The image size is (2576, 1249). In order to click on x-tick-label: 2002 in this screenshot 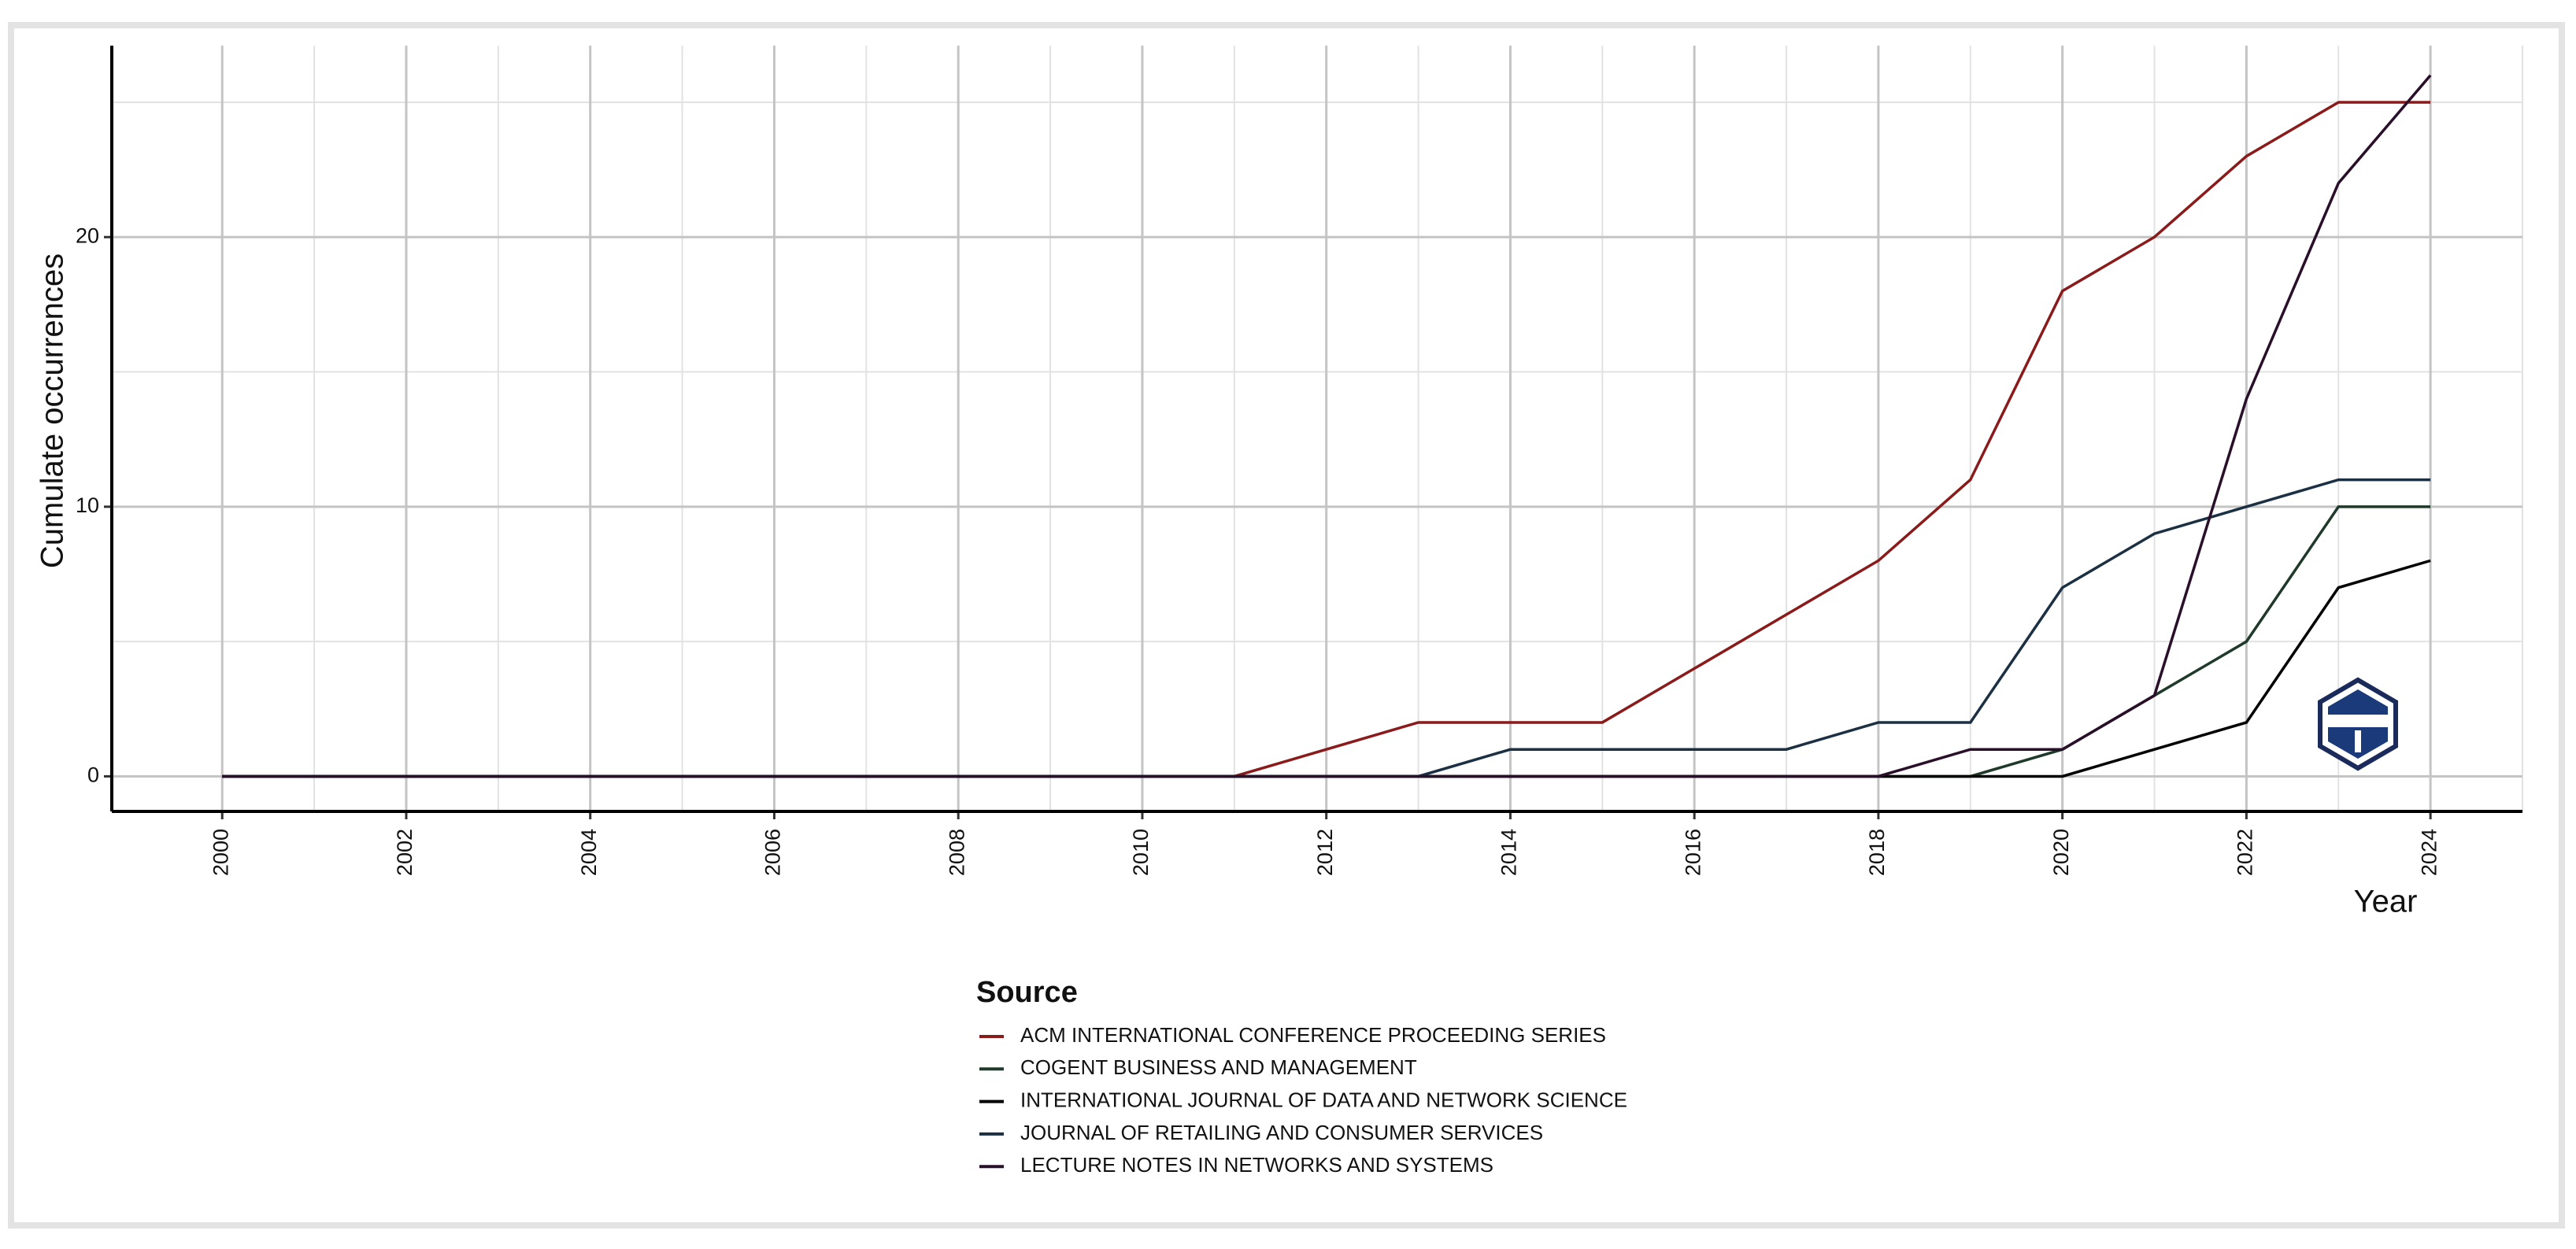, I will do `click(404, 852)`.